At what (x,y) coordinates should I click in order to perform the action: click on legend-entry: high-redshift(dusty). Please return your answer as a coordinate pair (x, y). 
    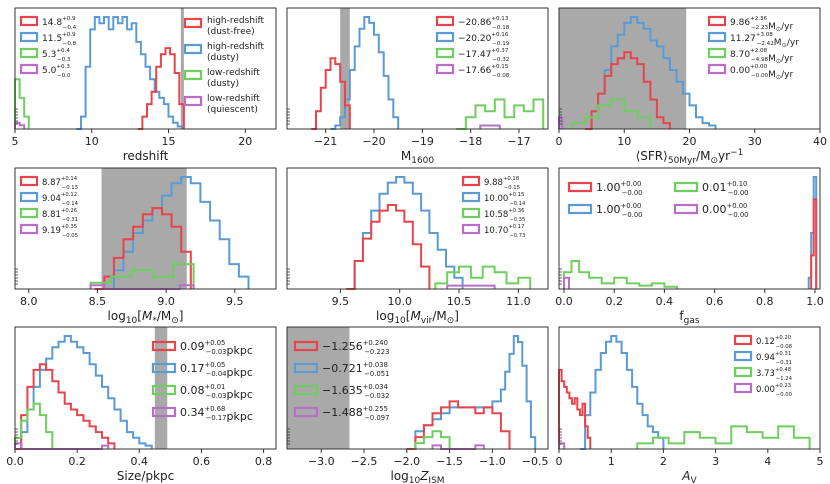
    Looking at the image, I should click on (224, 52).